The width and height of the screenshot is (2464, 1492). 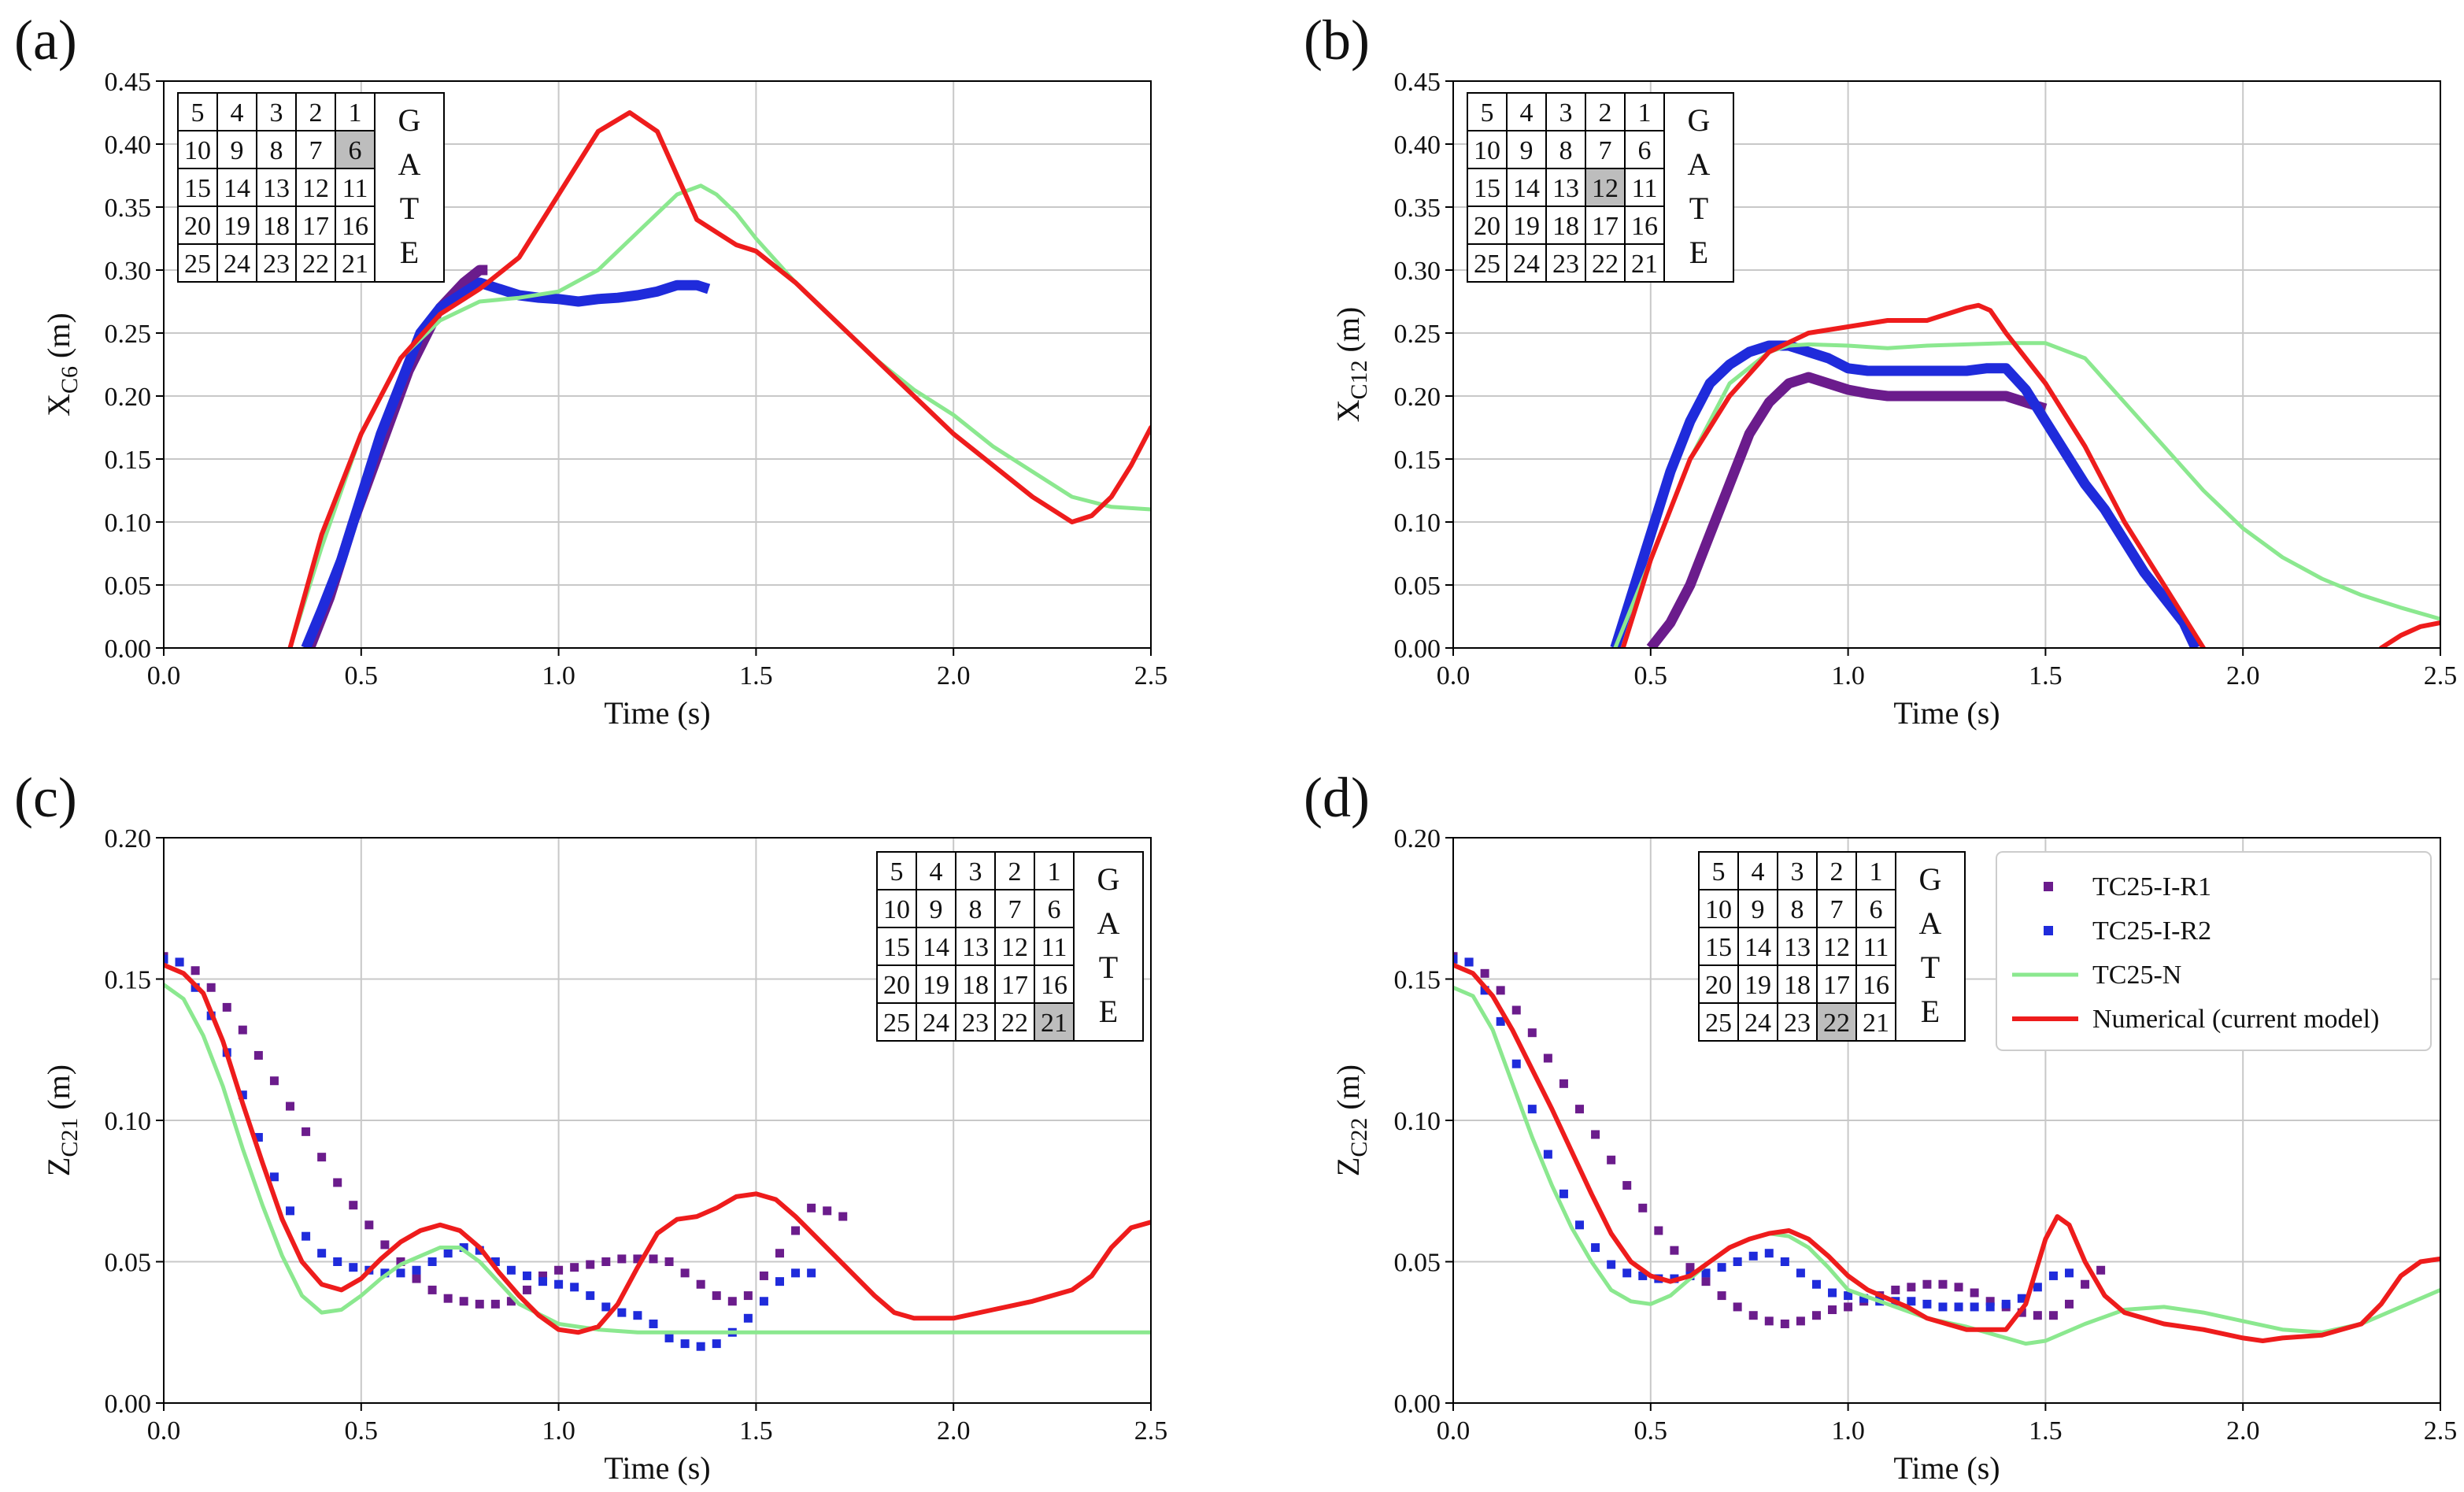 I want to click on gate-letter: E, so click(x=1698, y=252).